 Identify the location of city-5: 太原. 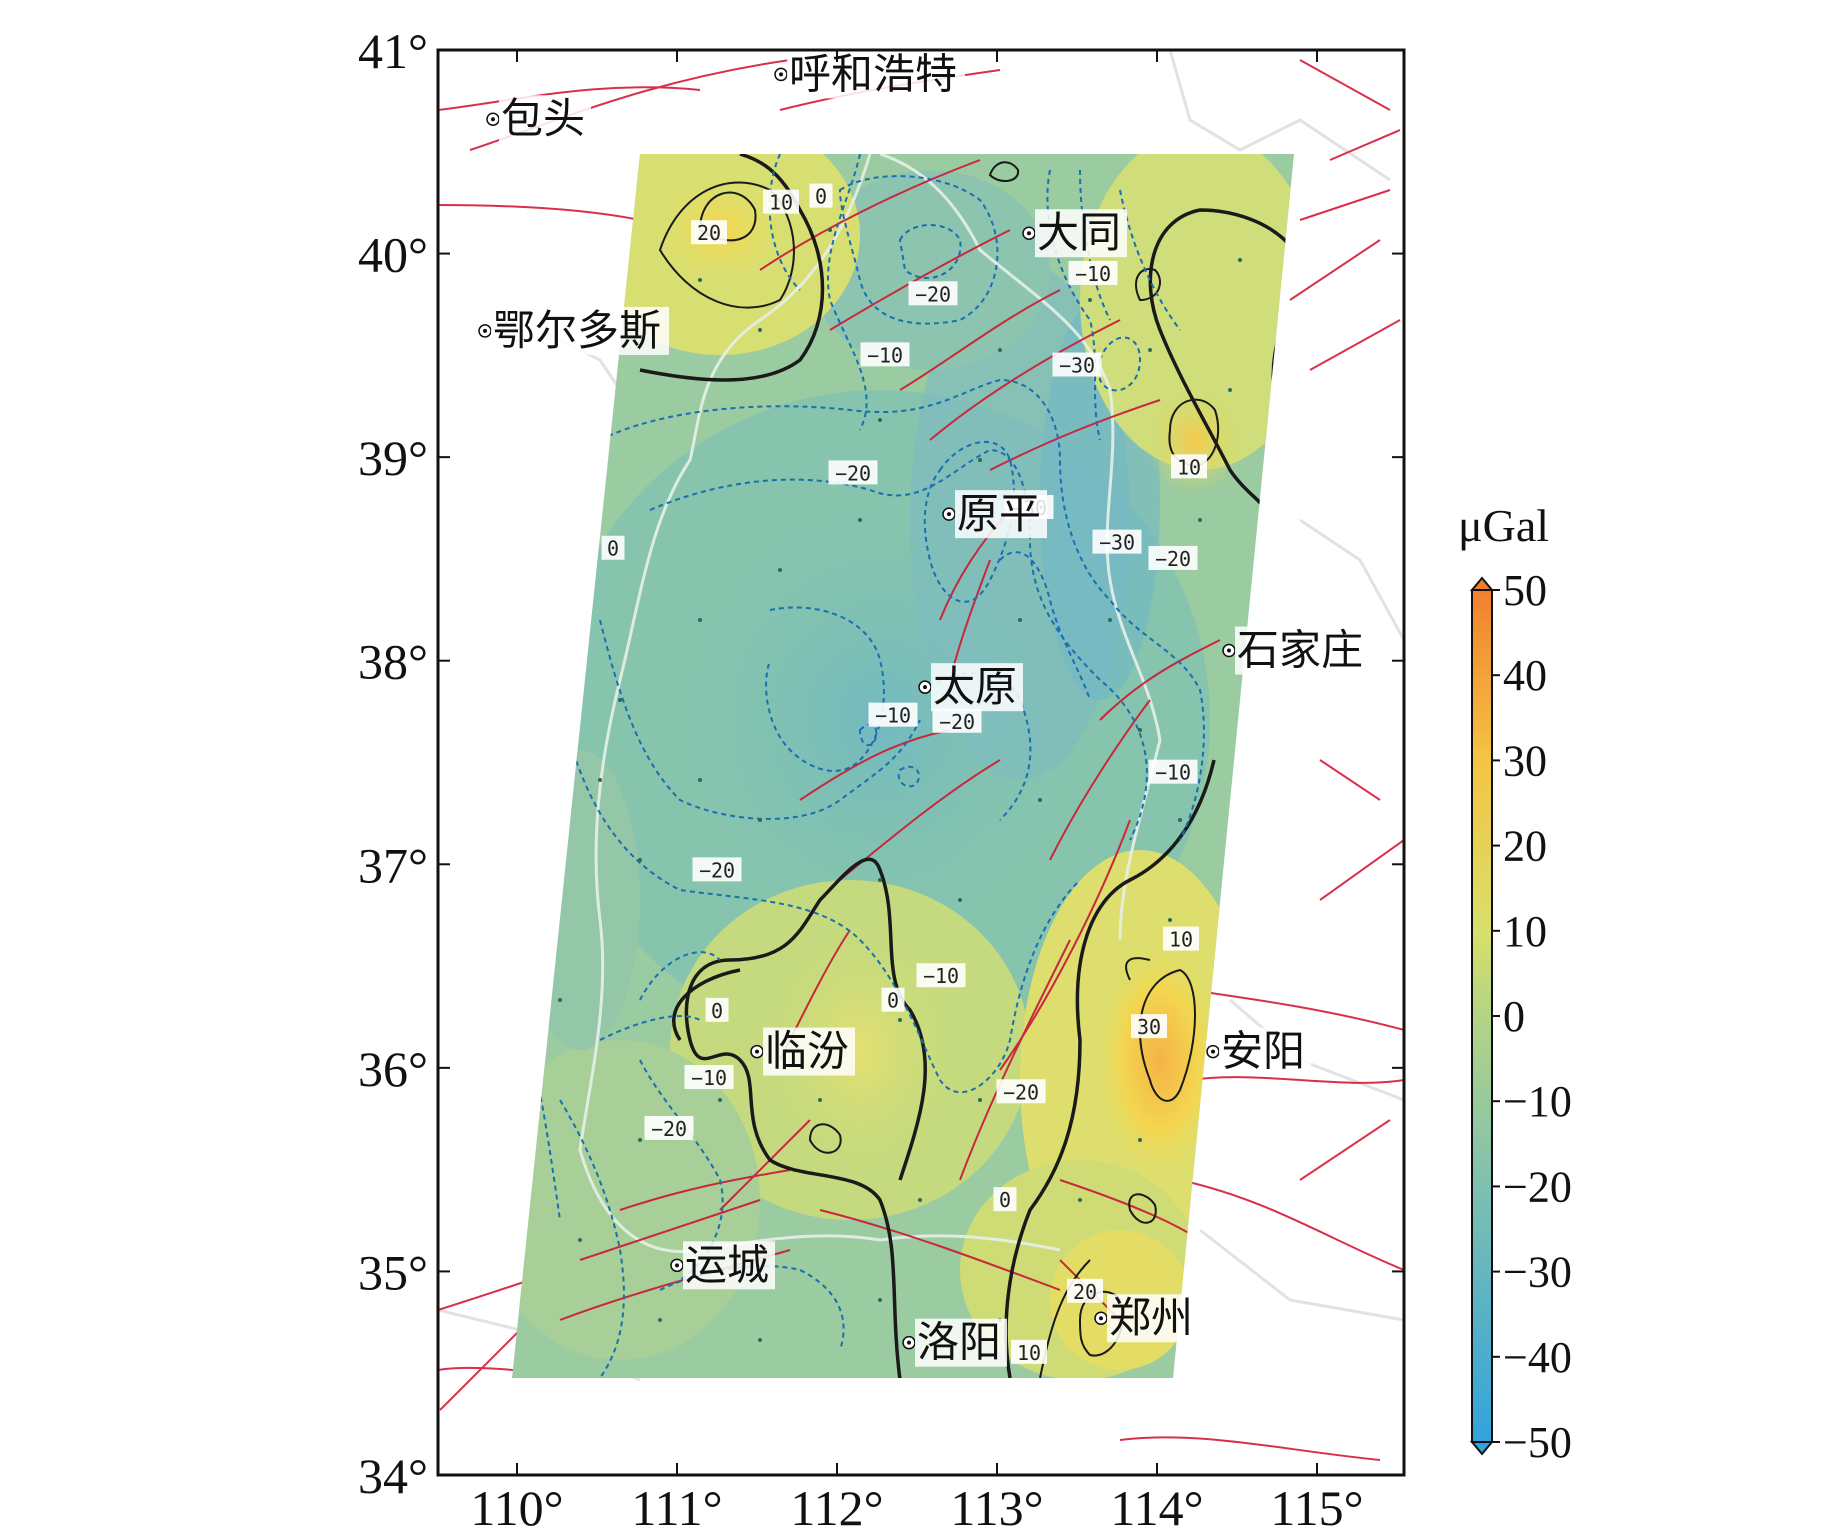
(970, 687).